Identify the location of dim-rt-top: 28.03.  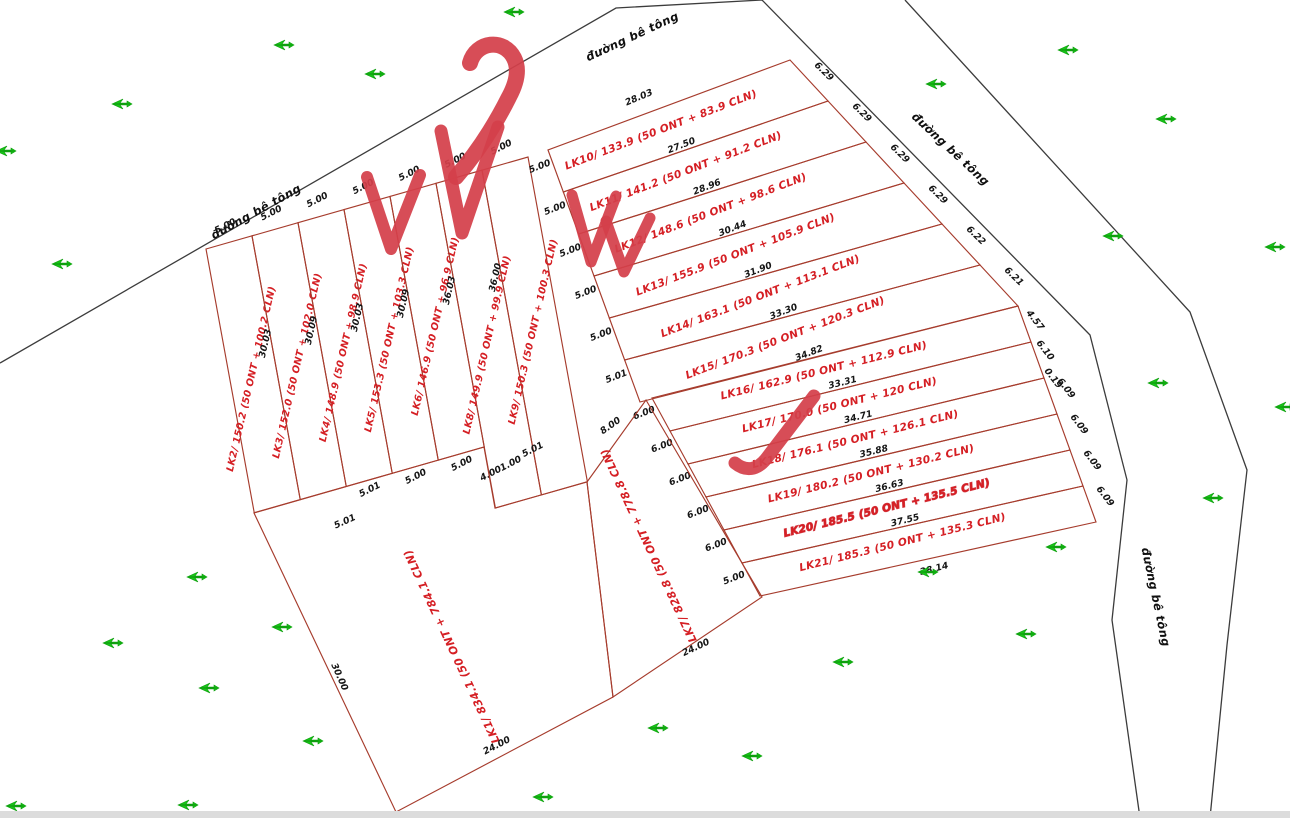
(638, 97).